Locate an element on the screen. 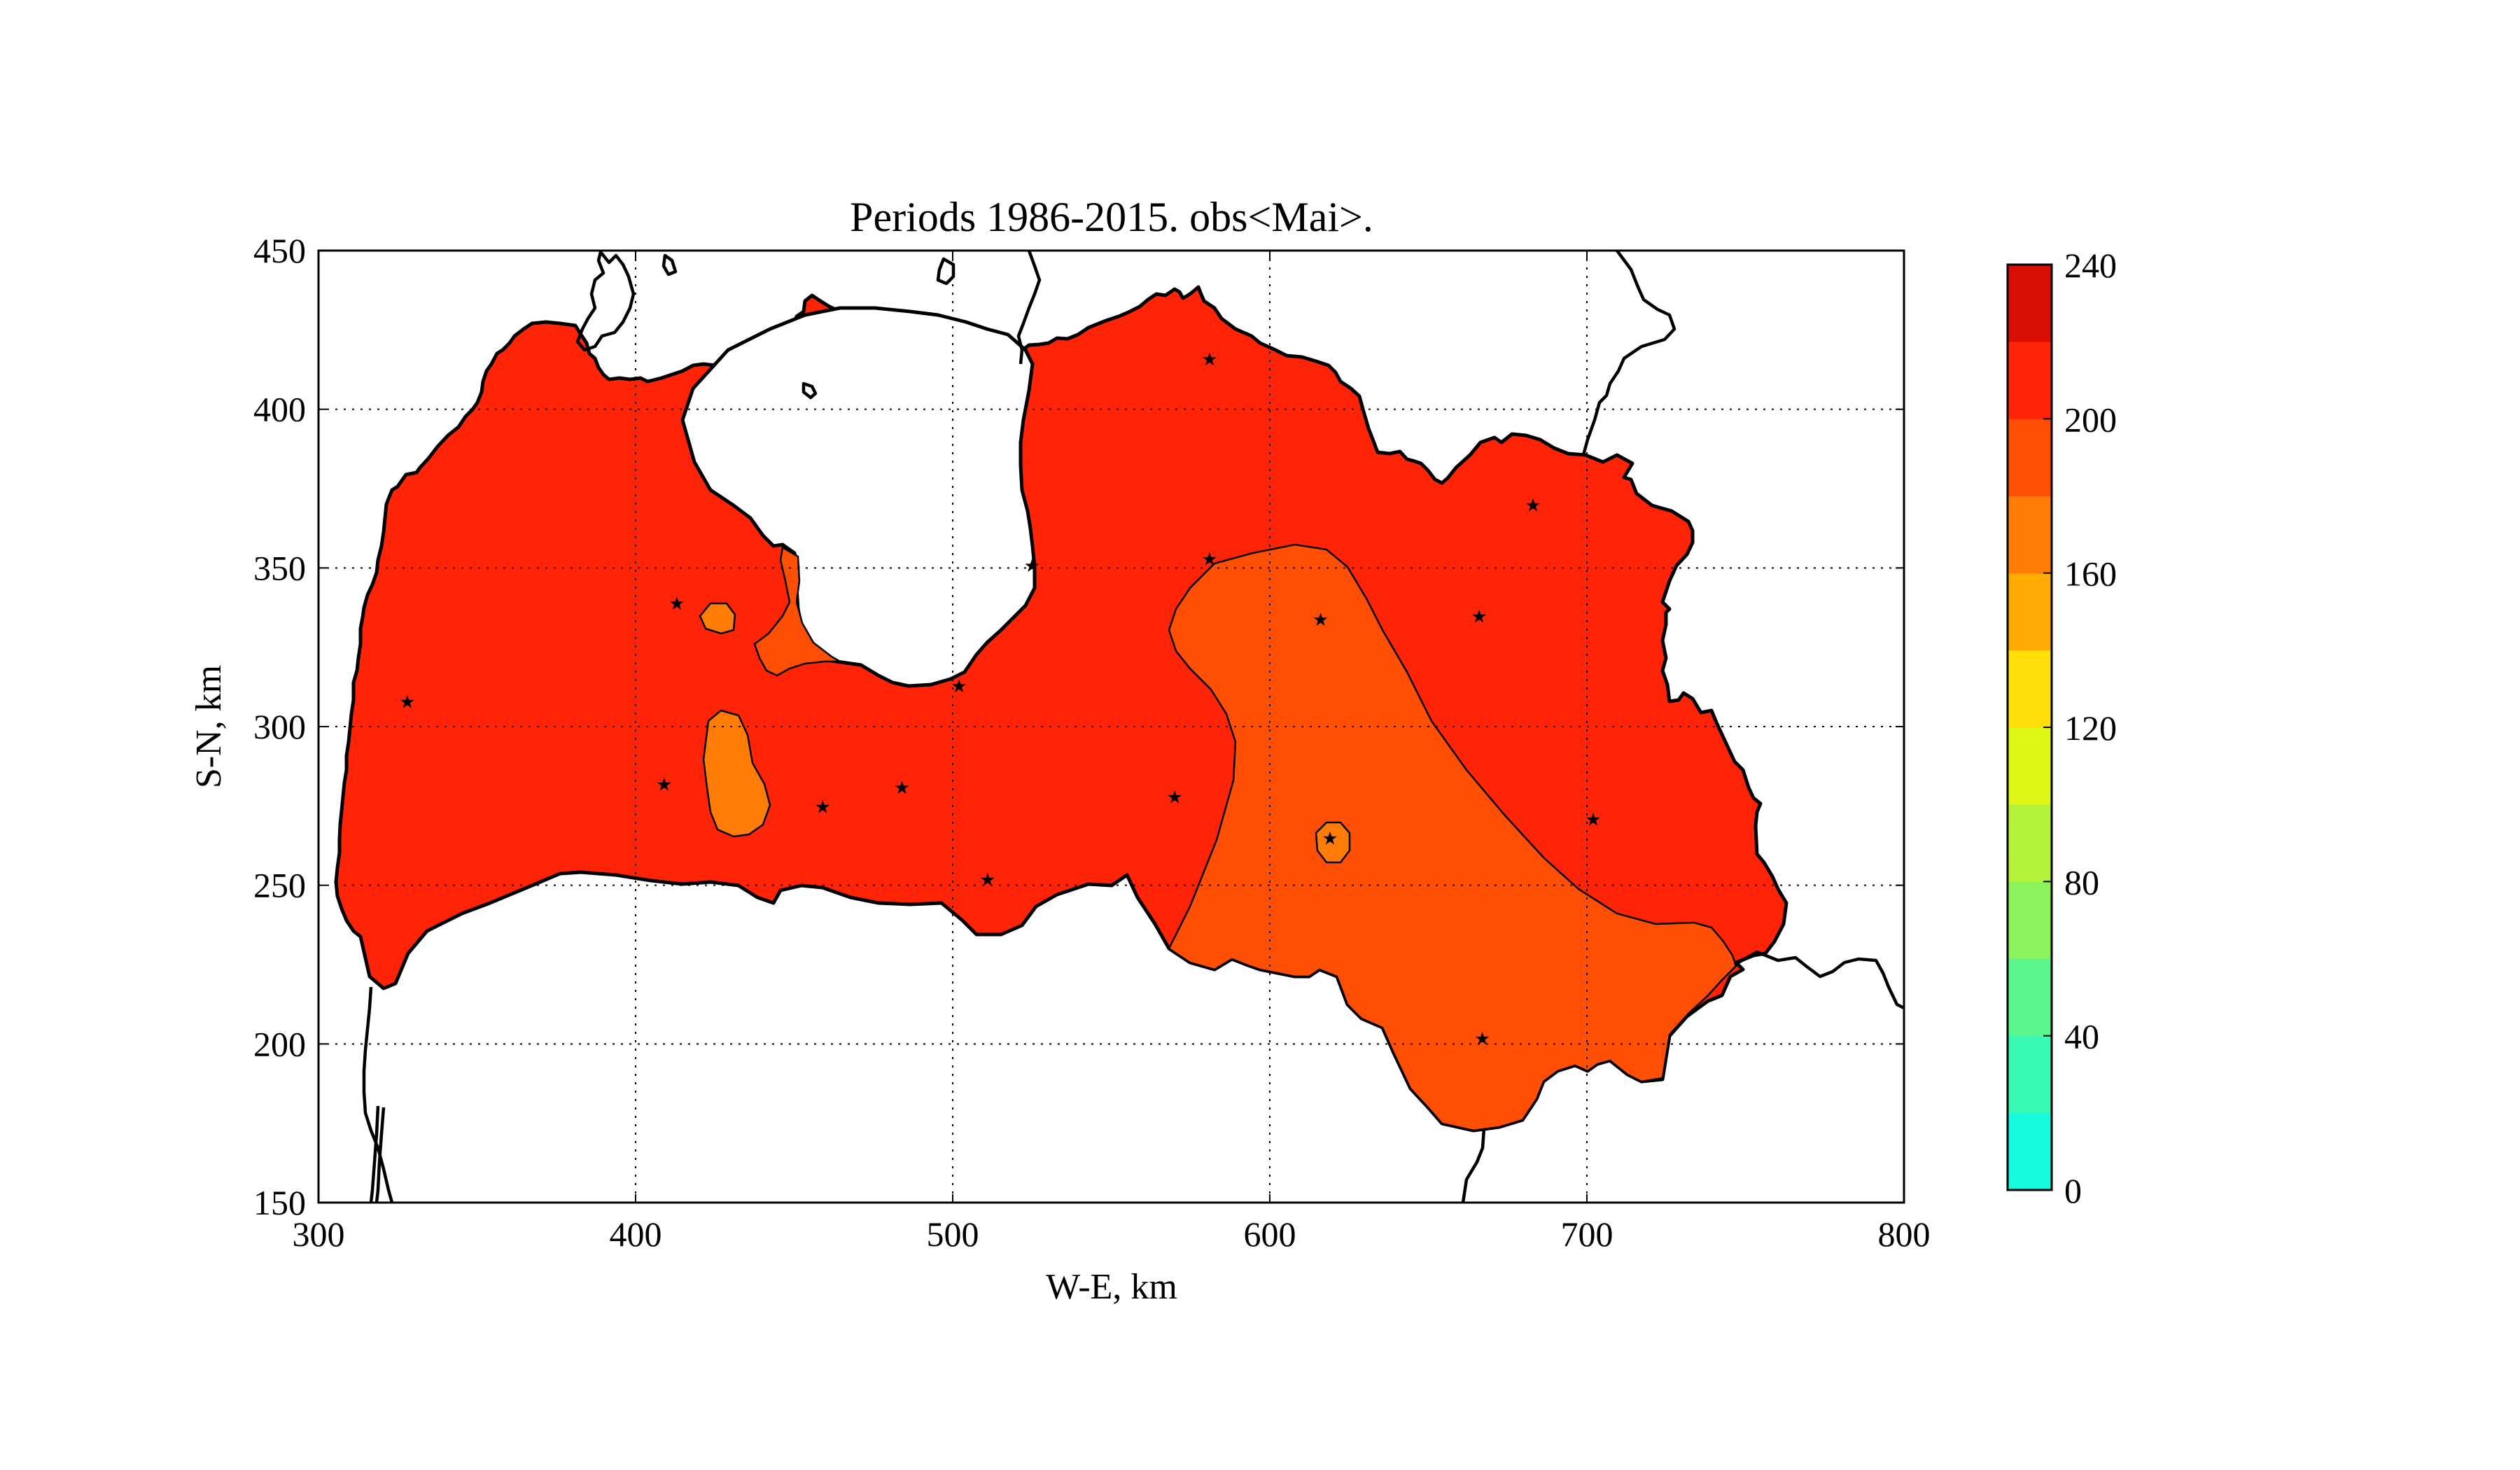  contour-fill-180-200-pocket-east is located at coordinates (1333, 842).